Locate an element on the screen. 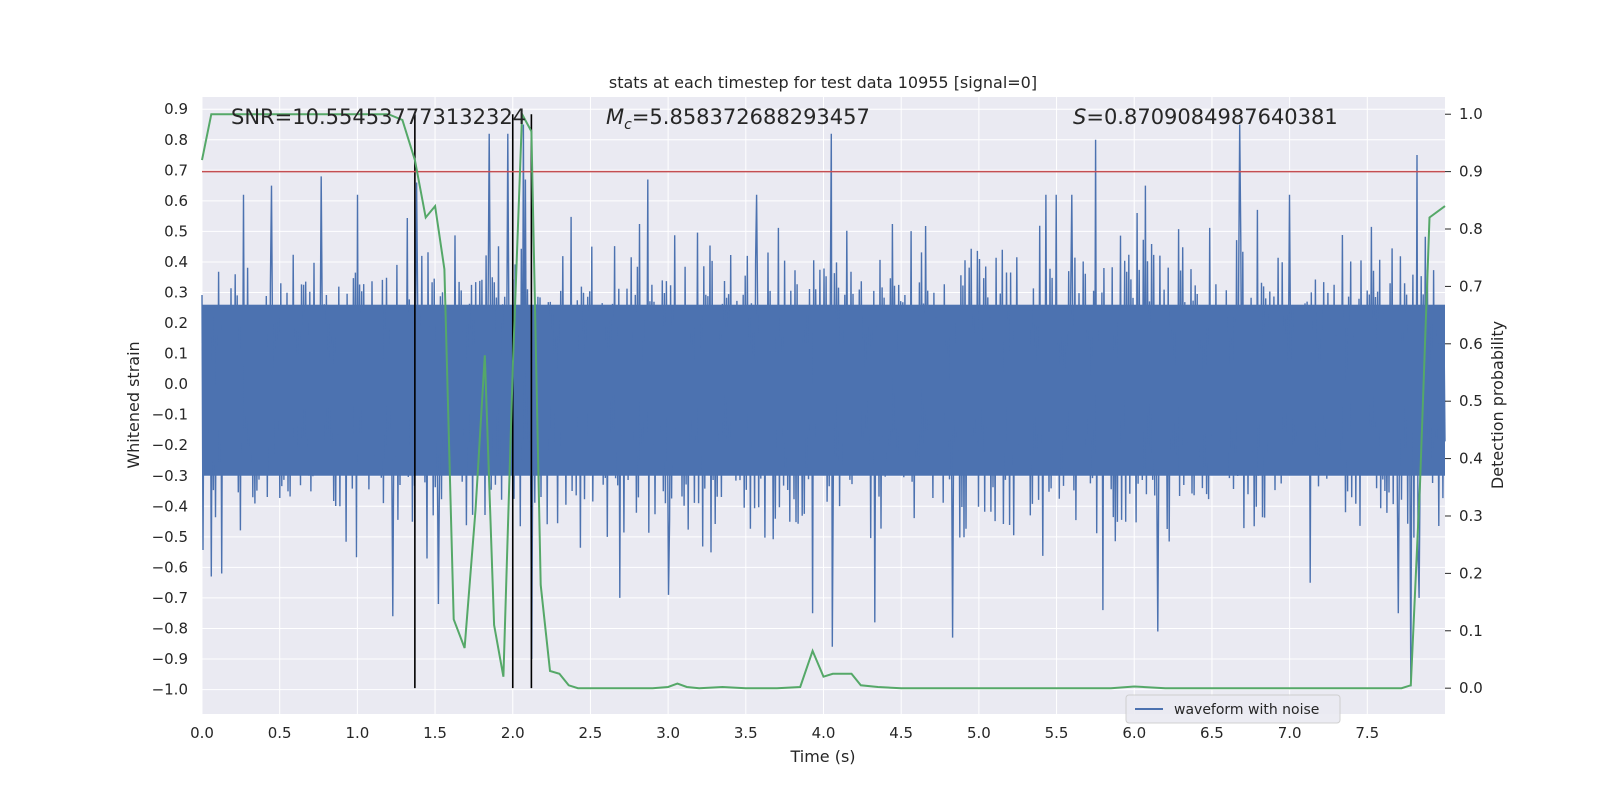 The width and height of the screenshot is (1600, 800). x-tick-label: 7.5 is located at coordinates (1367, 733).